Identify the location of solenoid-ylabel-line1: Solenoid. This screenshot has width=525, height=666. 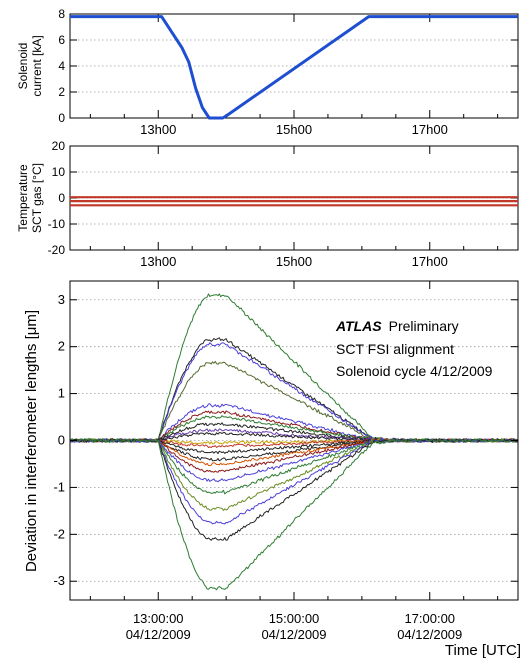
(23, 66).